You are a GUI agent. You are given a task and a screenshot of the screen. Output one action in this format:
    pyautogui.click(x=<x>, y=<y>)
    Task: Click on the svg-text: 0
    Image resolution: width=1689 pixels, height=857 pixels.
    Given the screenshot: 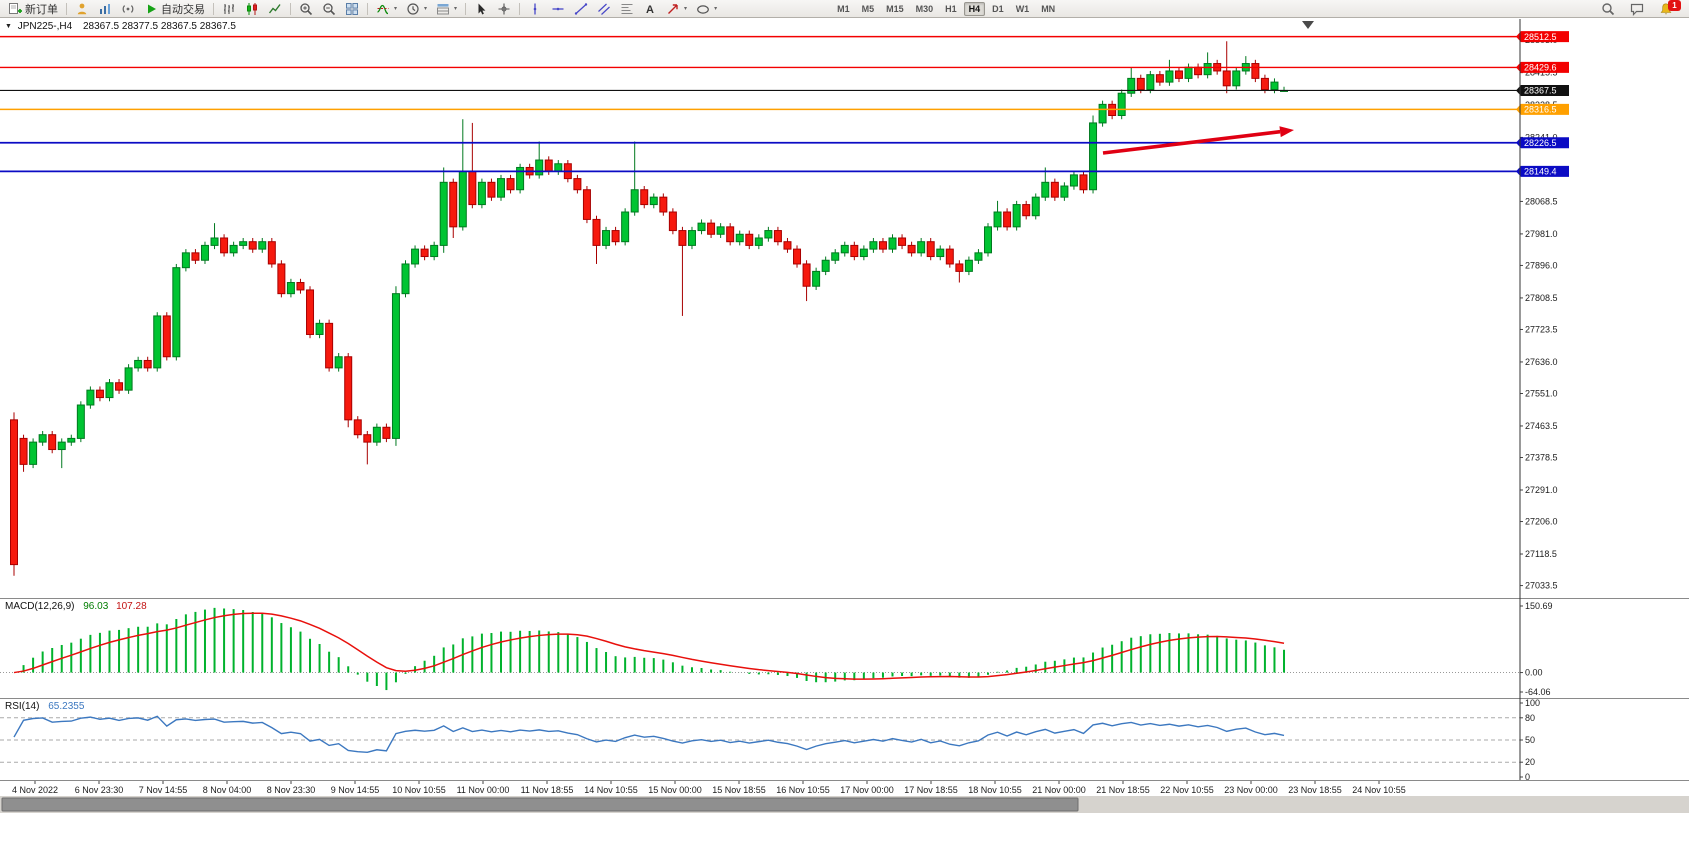 What is the action you would take?
    pyautogui.click(x=1527, y=777)
    